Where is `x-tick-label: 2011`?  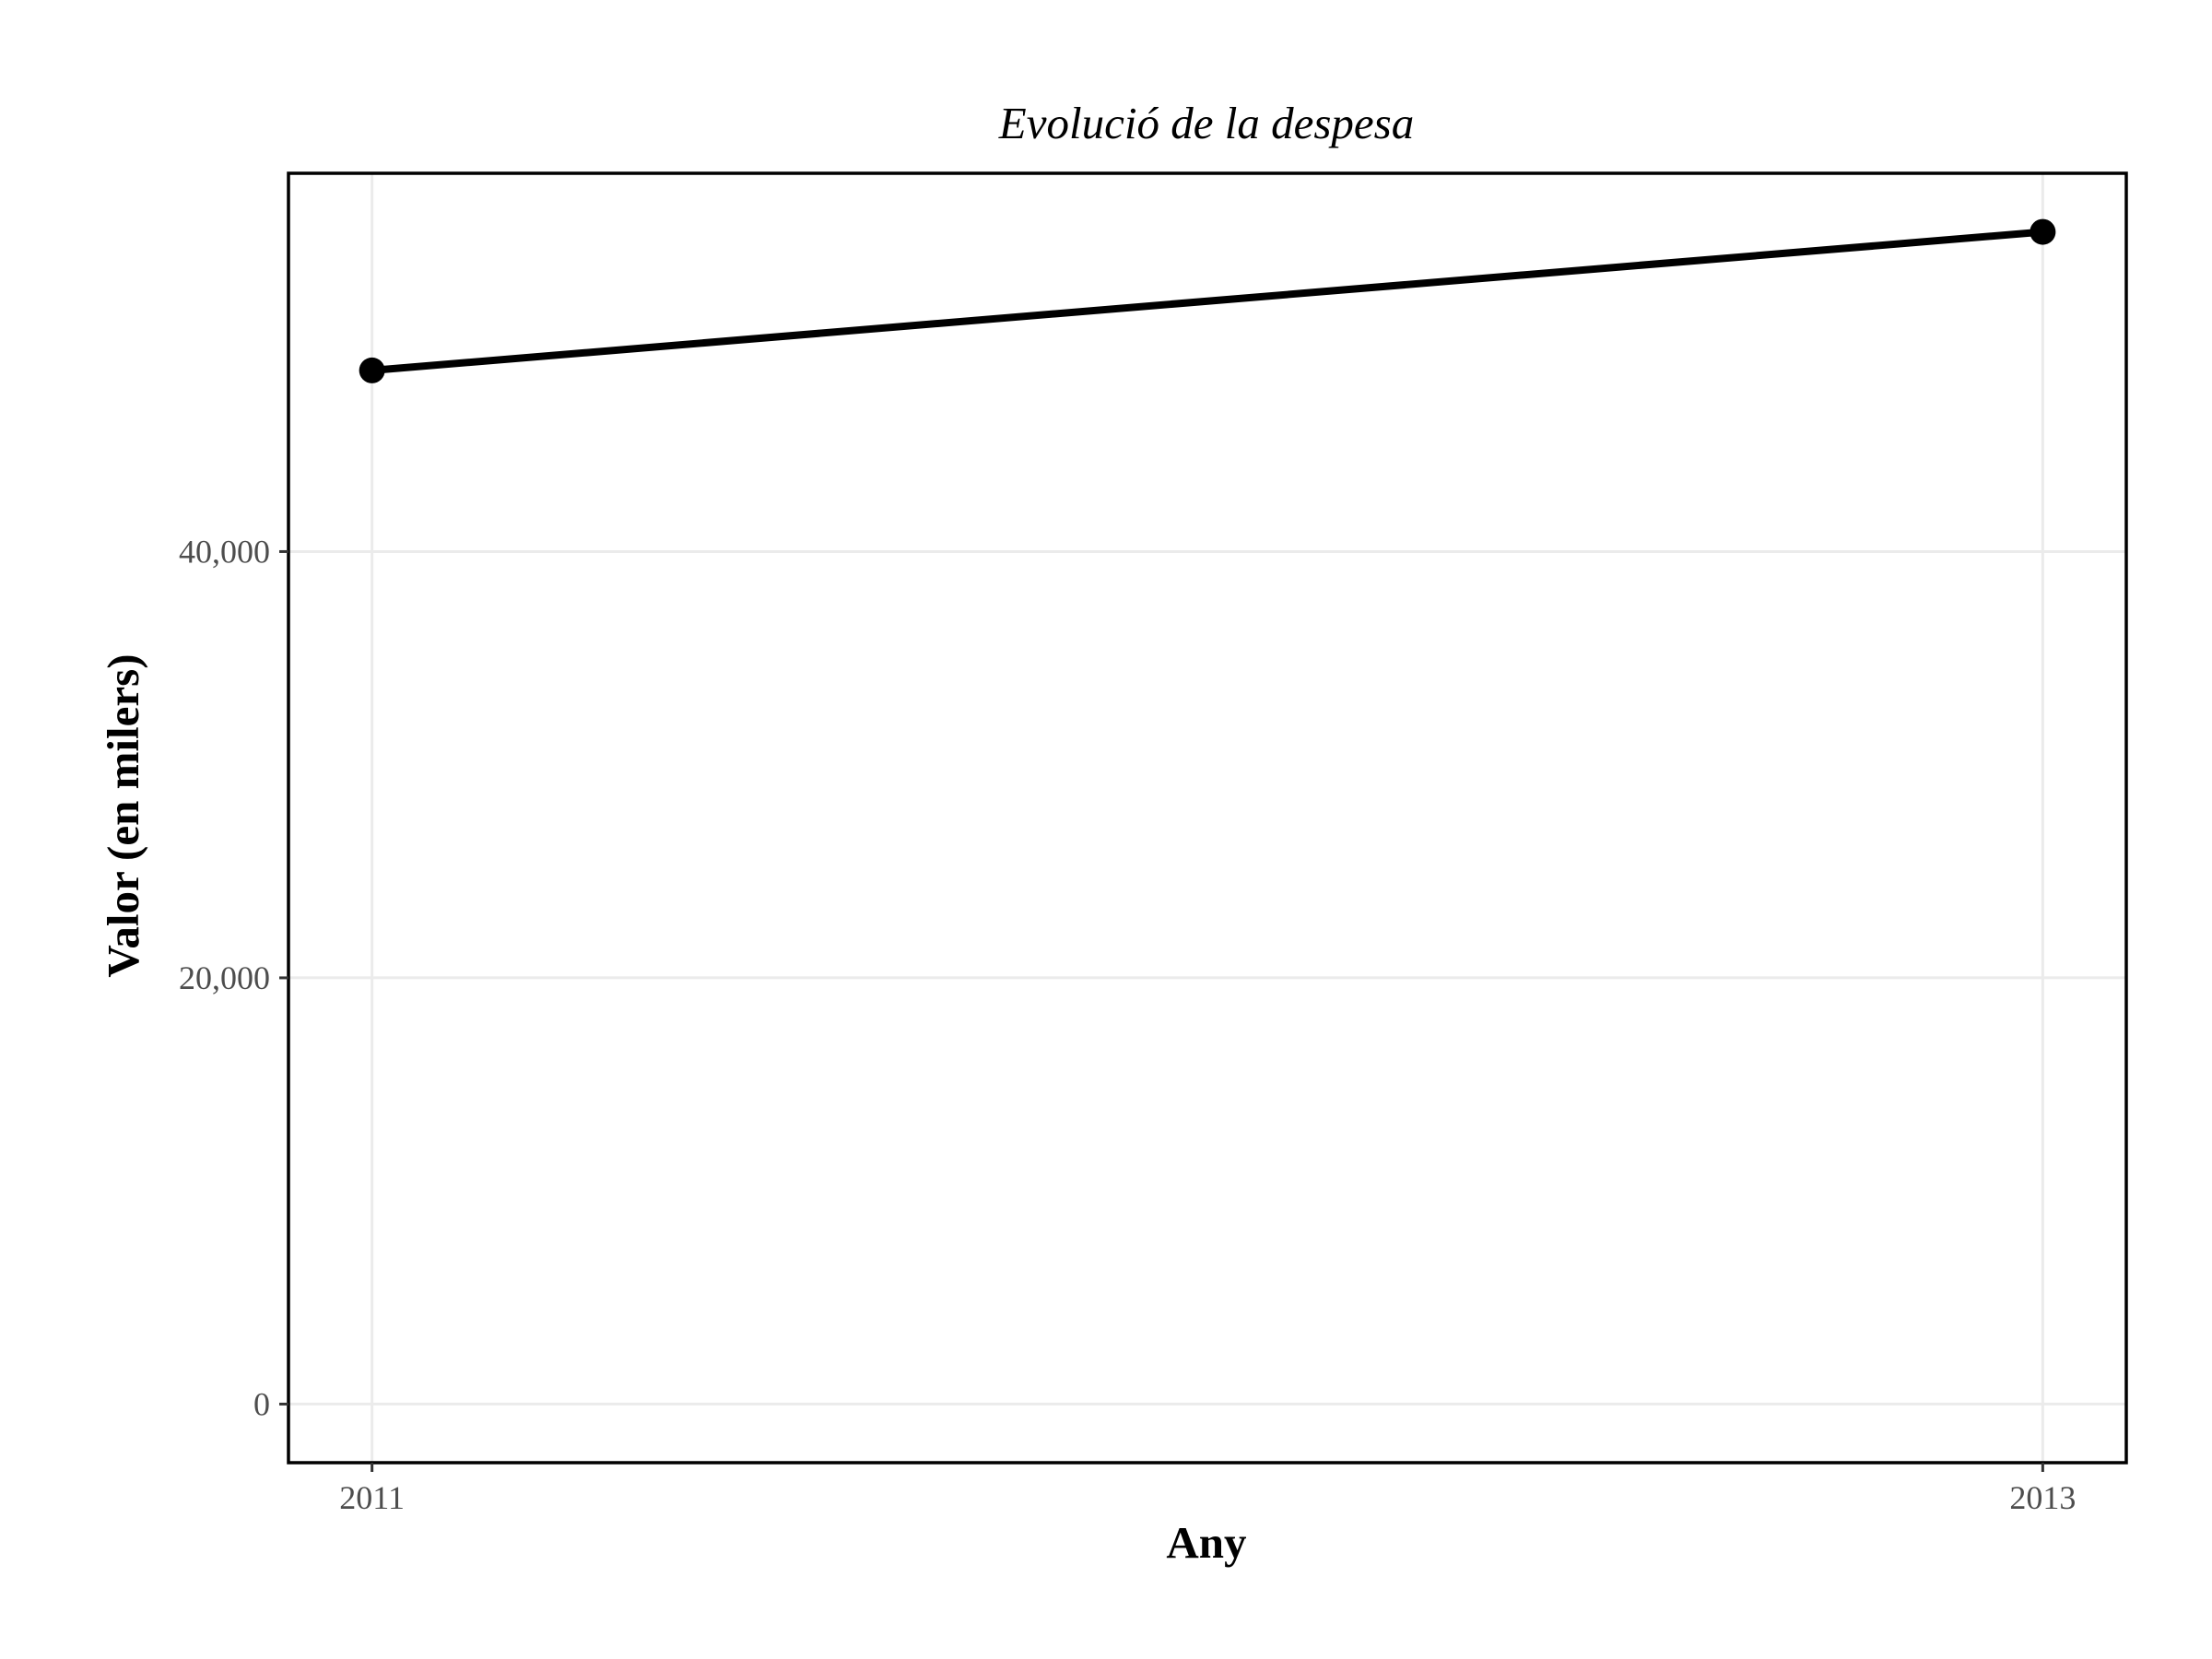 x-tick-label: 2011 is located at coordinates (372, 1497).